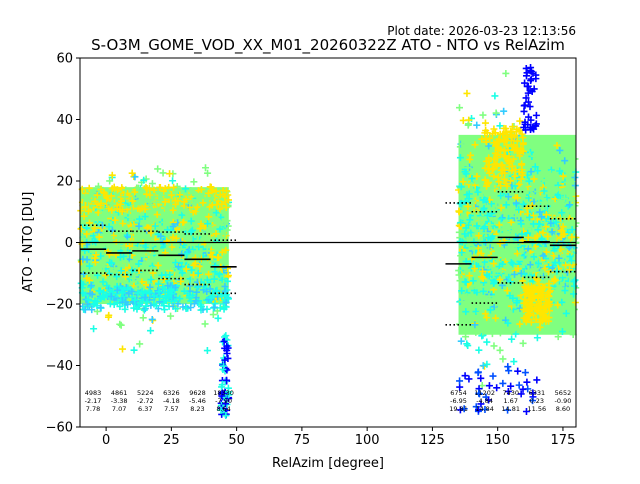 The height and width of the screenshot is (484, 640). I want to click on bin-stat-label: 6.37, so click(145, 409).